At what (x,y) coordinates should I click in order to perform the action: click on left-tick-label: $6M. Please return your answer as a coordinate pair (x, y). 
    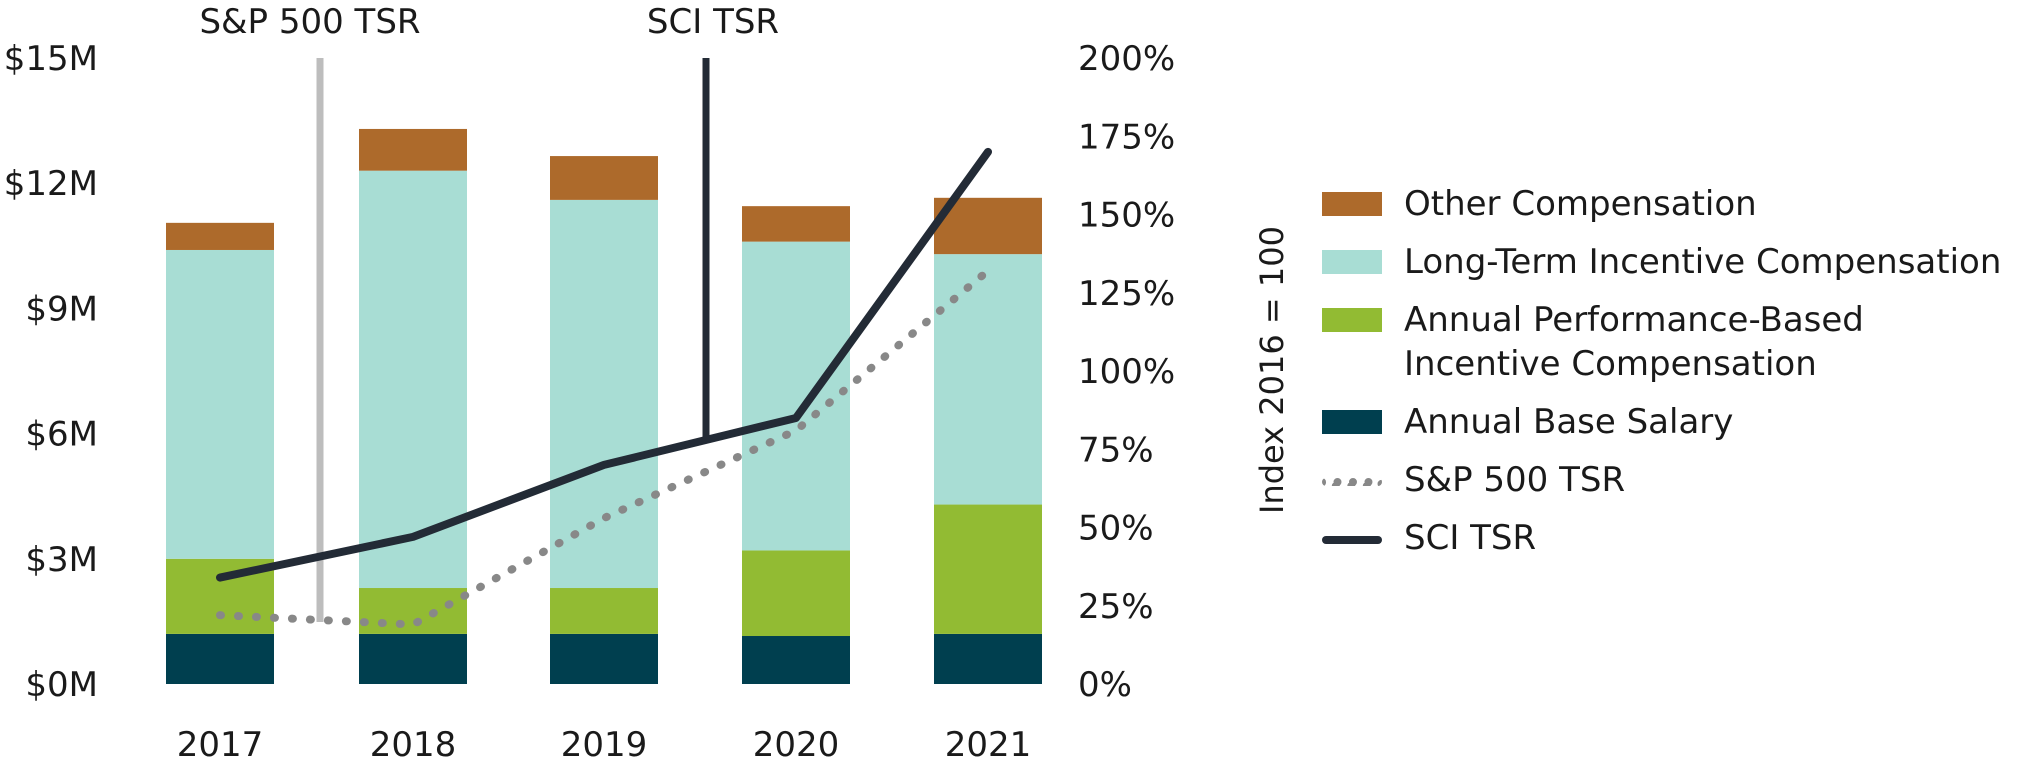
    Looking at the image, I should click on (61, 435).